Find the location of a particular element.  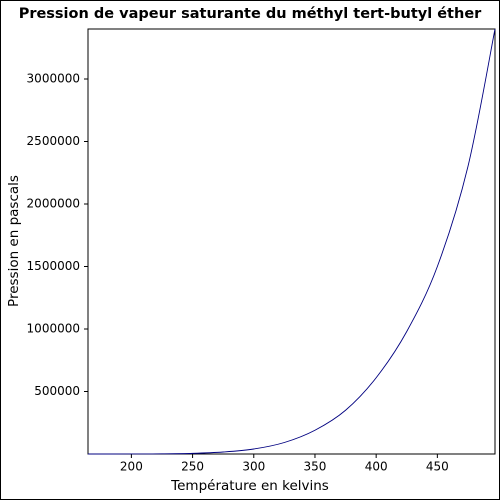

x-tick-label: 400 is located at coordinates (376, 467).